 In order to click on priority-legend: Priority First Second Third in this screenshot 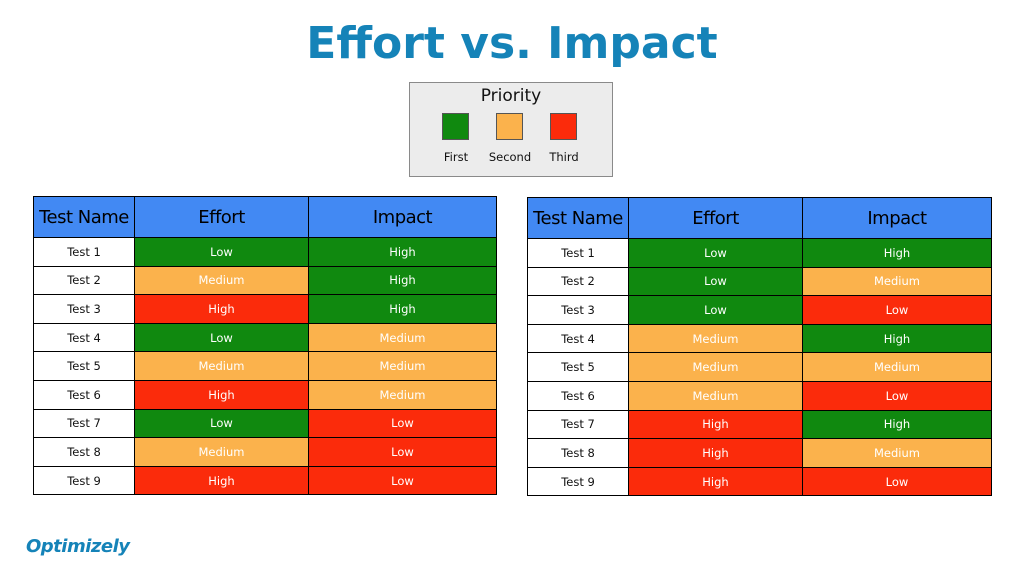, I will do `click(511, 129)`.